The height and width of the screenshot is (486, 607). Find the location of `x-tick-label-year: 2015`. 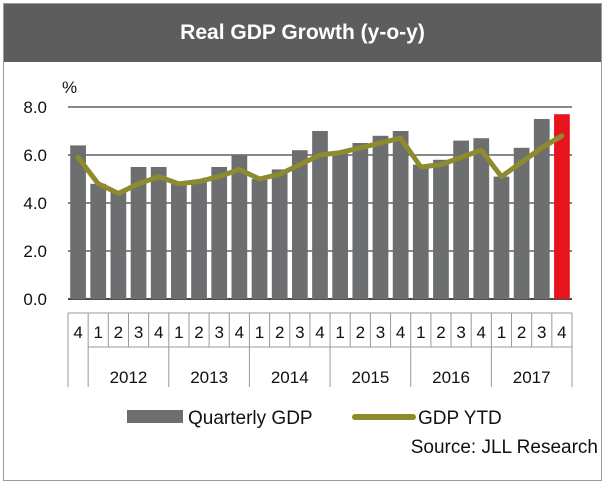

x-tick-label-year: 2015 is located at coordinates (370, 377).